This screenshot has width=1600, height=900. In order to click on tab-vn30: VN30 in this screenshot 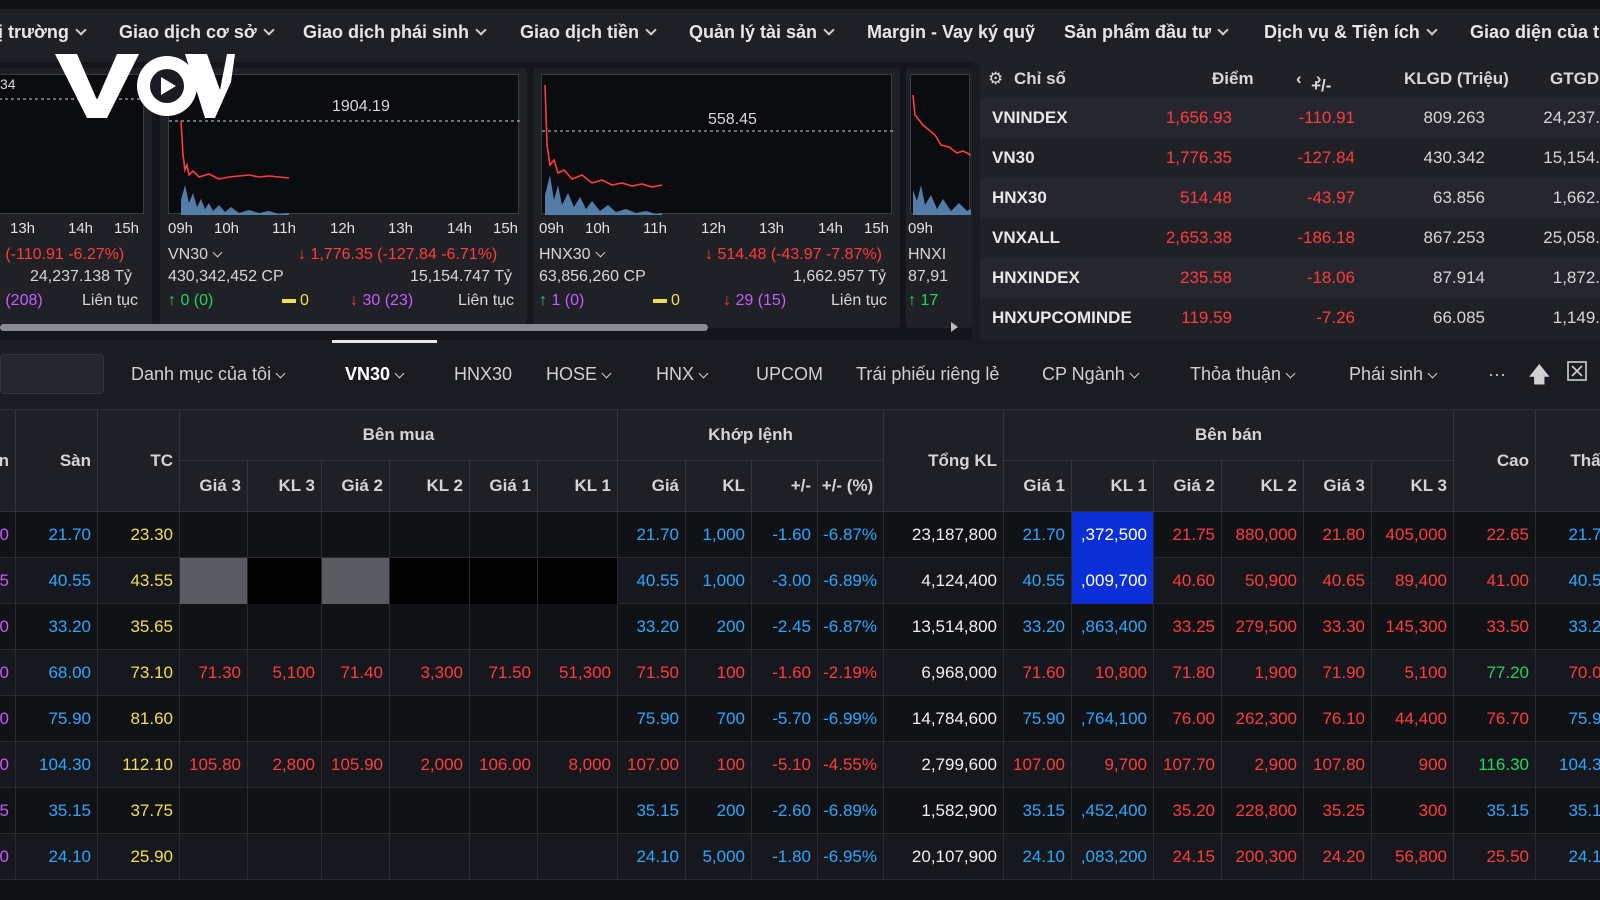, I will do `click(375, 374)`.